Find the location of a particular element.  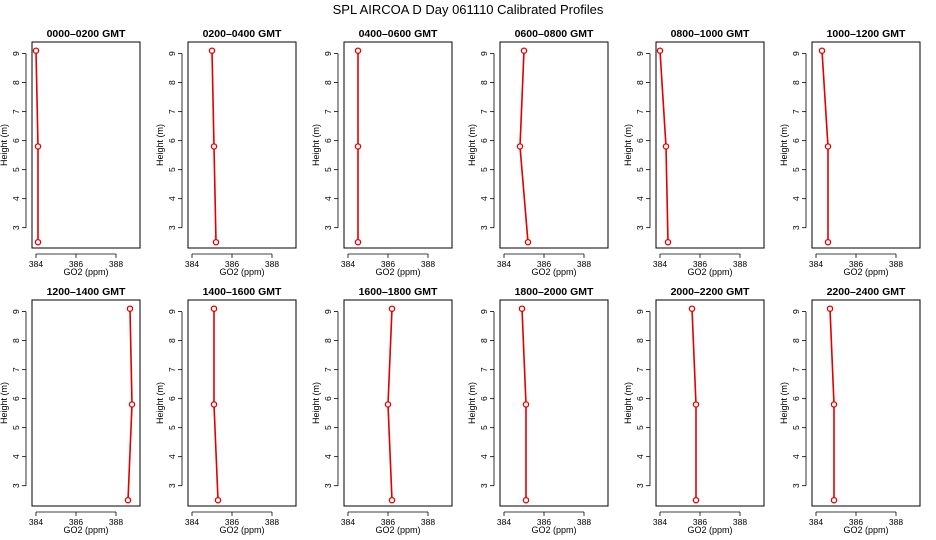

panel-title: 0000–0200 GMT is located at coordinates (86, 34).